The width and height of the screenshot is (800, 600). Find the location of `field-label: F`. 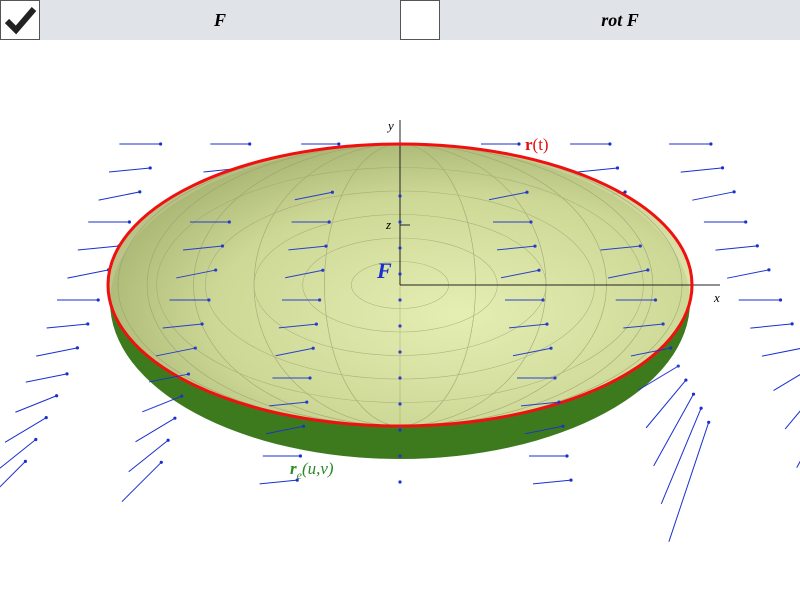

field-label: F is located at coordinates (384, 270).